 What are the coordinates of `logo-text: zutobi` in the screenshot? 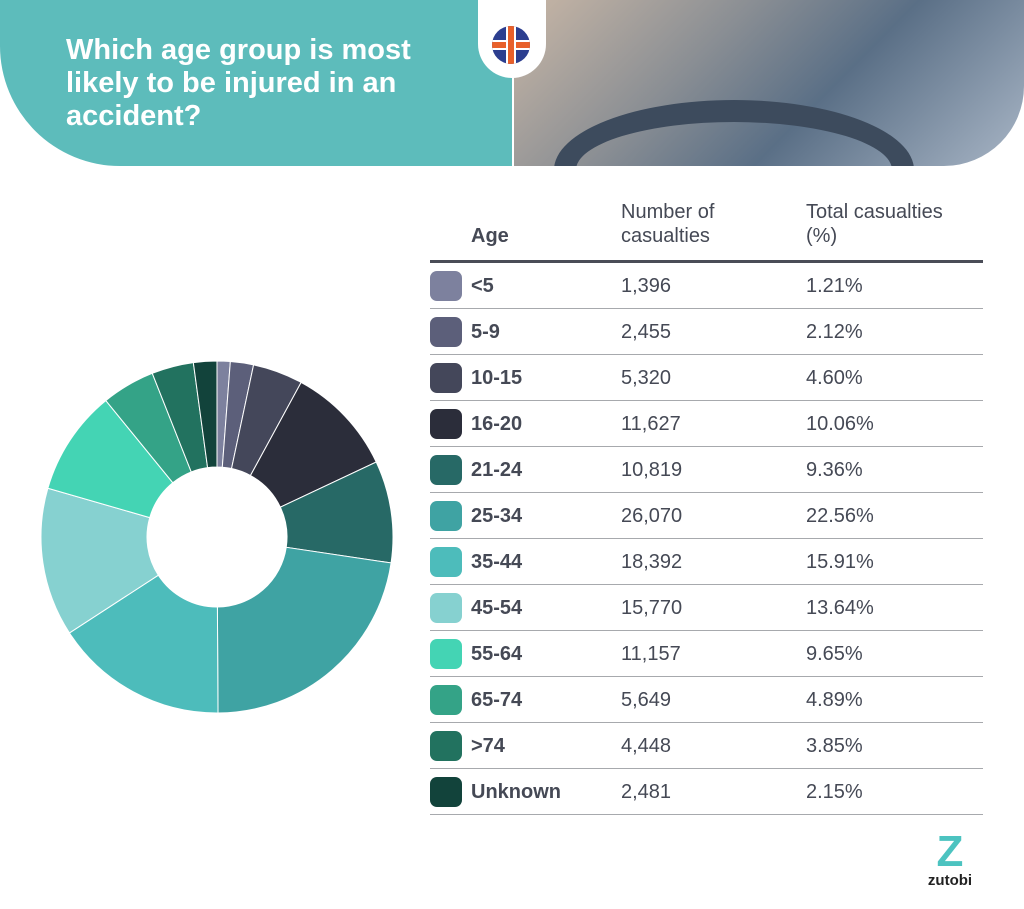 It's located at (950, 880).